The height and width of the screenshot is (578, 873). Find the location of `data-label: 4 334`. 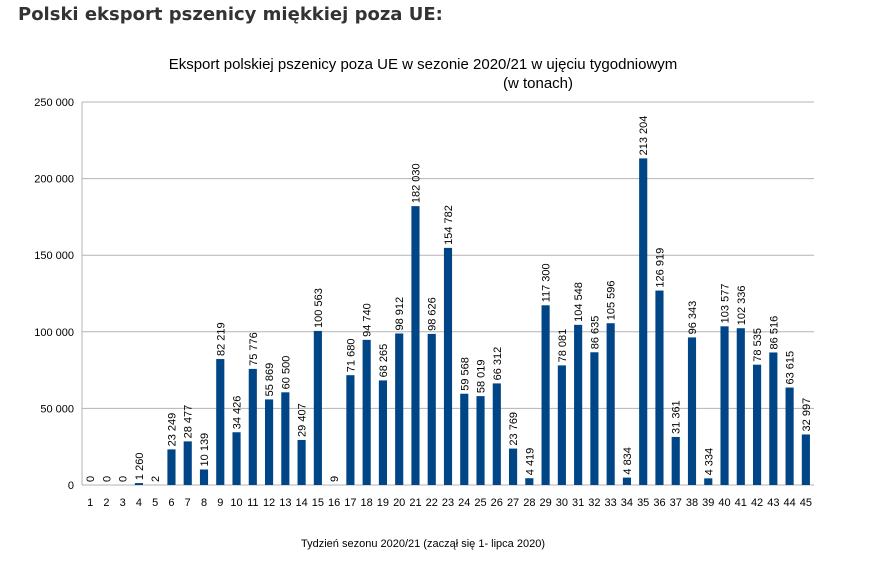

data-label: 4 334 is located at coordinates (709, 462).